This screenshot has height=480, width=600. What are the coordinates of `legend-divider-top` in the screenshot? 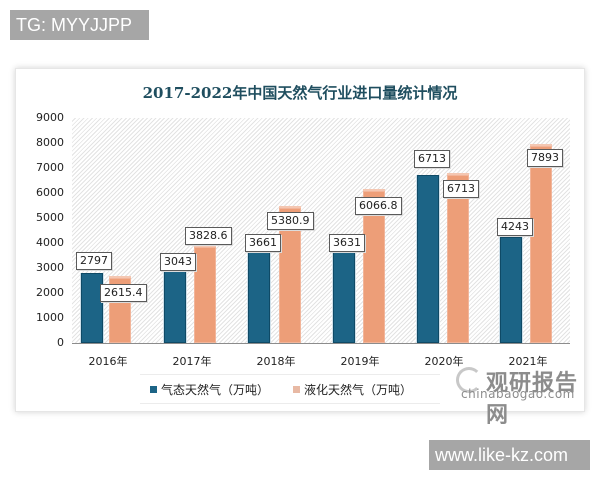 It's located at (290, 374).